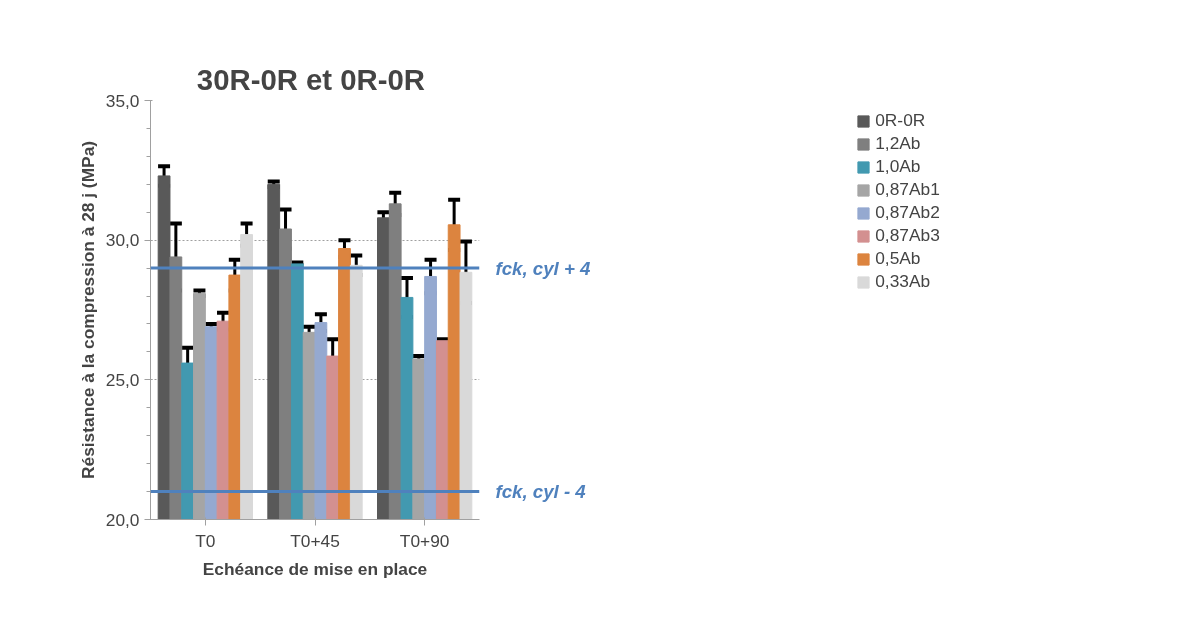 The width and height of the screenshot is (1183, 629). I want to click on x-axis-title: Echéance de mise en place, so click(315, 568).